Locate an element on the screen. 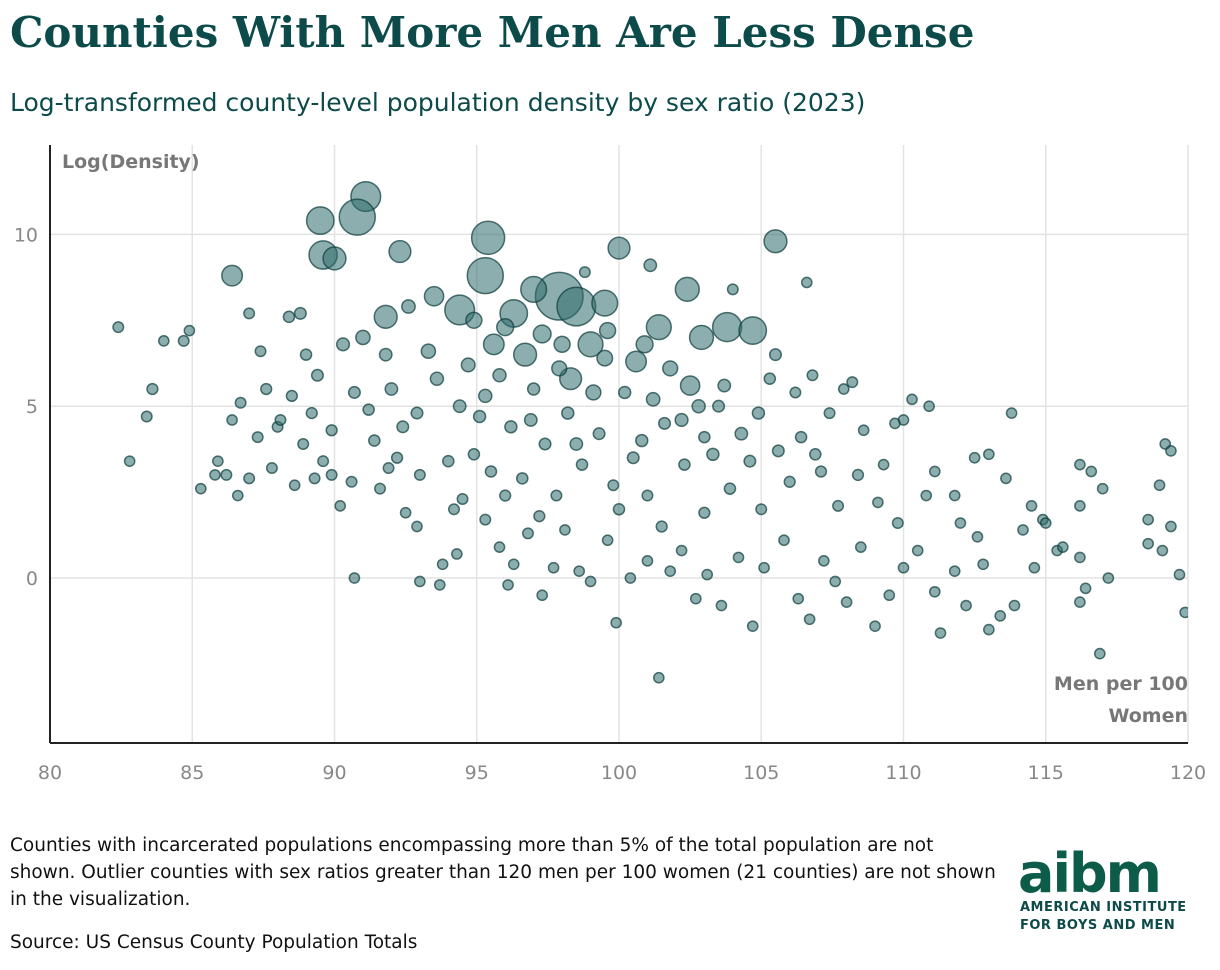 This screenshot has height=970, width=1220. x-tick-label: 120 is located at coordinates (1188, 773).